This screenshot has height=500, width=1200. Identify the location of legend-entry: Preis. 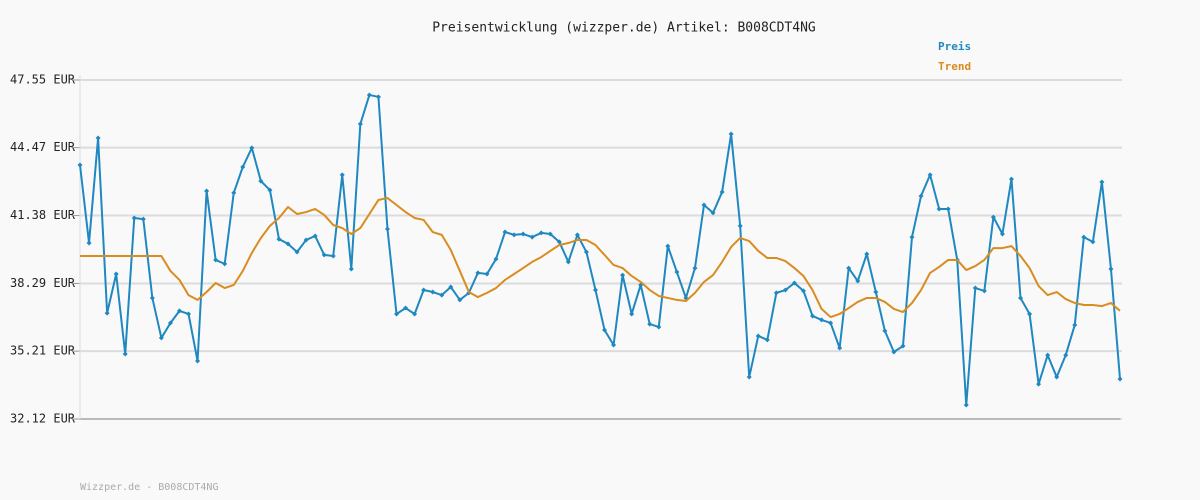
(954, 46).